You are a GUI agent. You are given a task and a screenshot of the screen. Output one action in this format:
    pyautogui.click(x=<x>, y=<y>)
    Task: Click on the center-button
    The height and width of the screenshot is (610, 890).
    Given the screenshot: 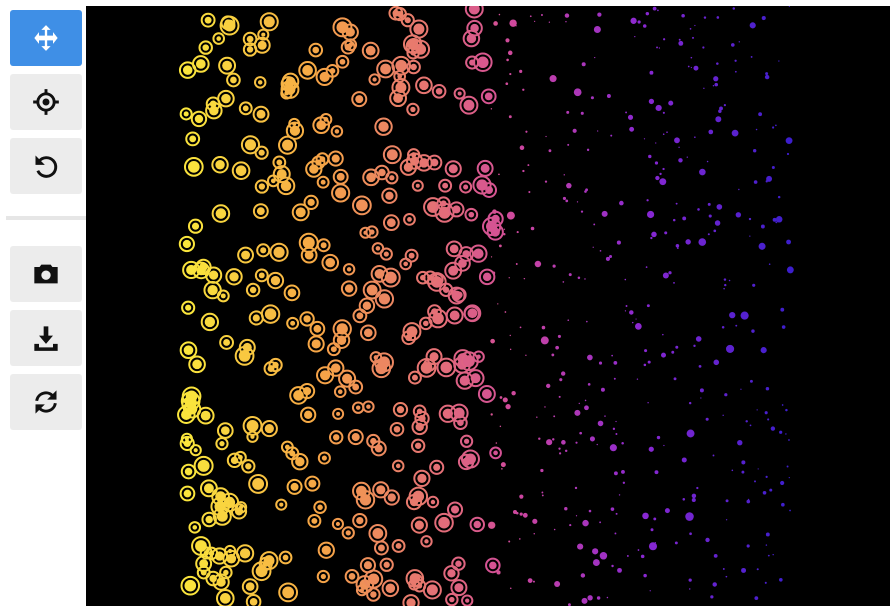 What is the action you would take?
    pyautogui.click(x=46, y=102)
    